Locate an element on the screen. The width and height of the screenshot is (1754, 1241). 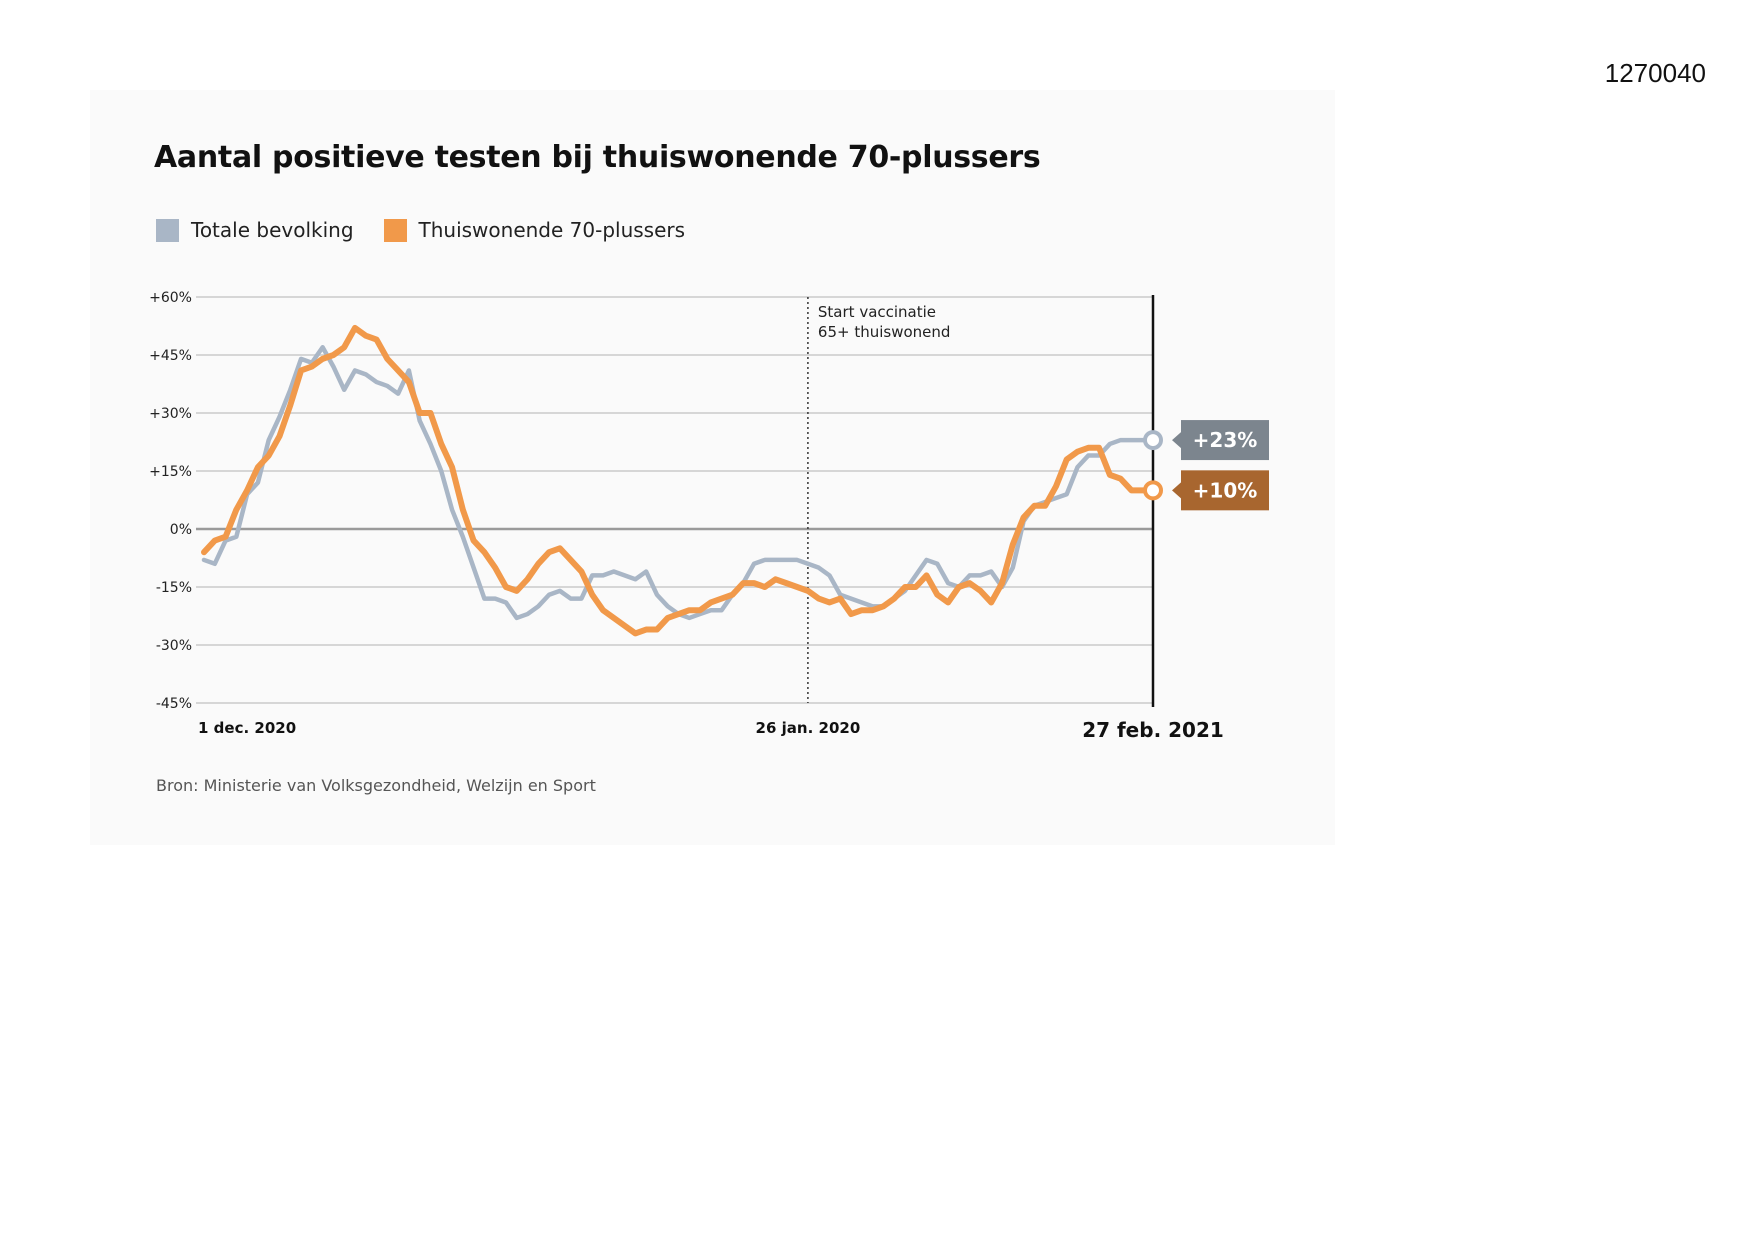
y-tick-label: -30% is located at coordinates (174, 646).